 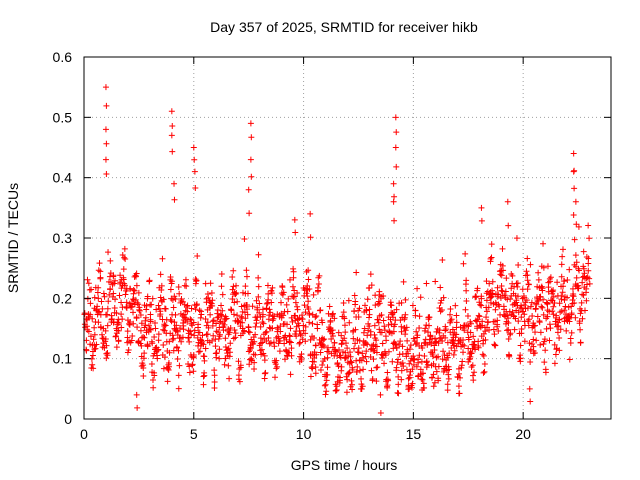 What do you see at coordinates (304, 434) in the screenshot?
I see `x-tick-label: 10` at bounding box center [304, 434].